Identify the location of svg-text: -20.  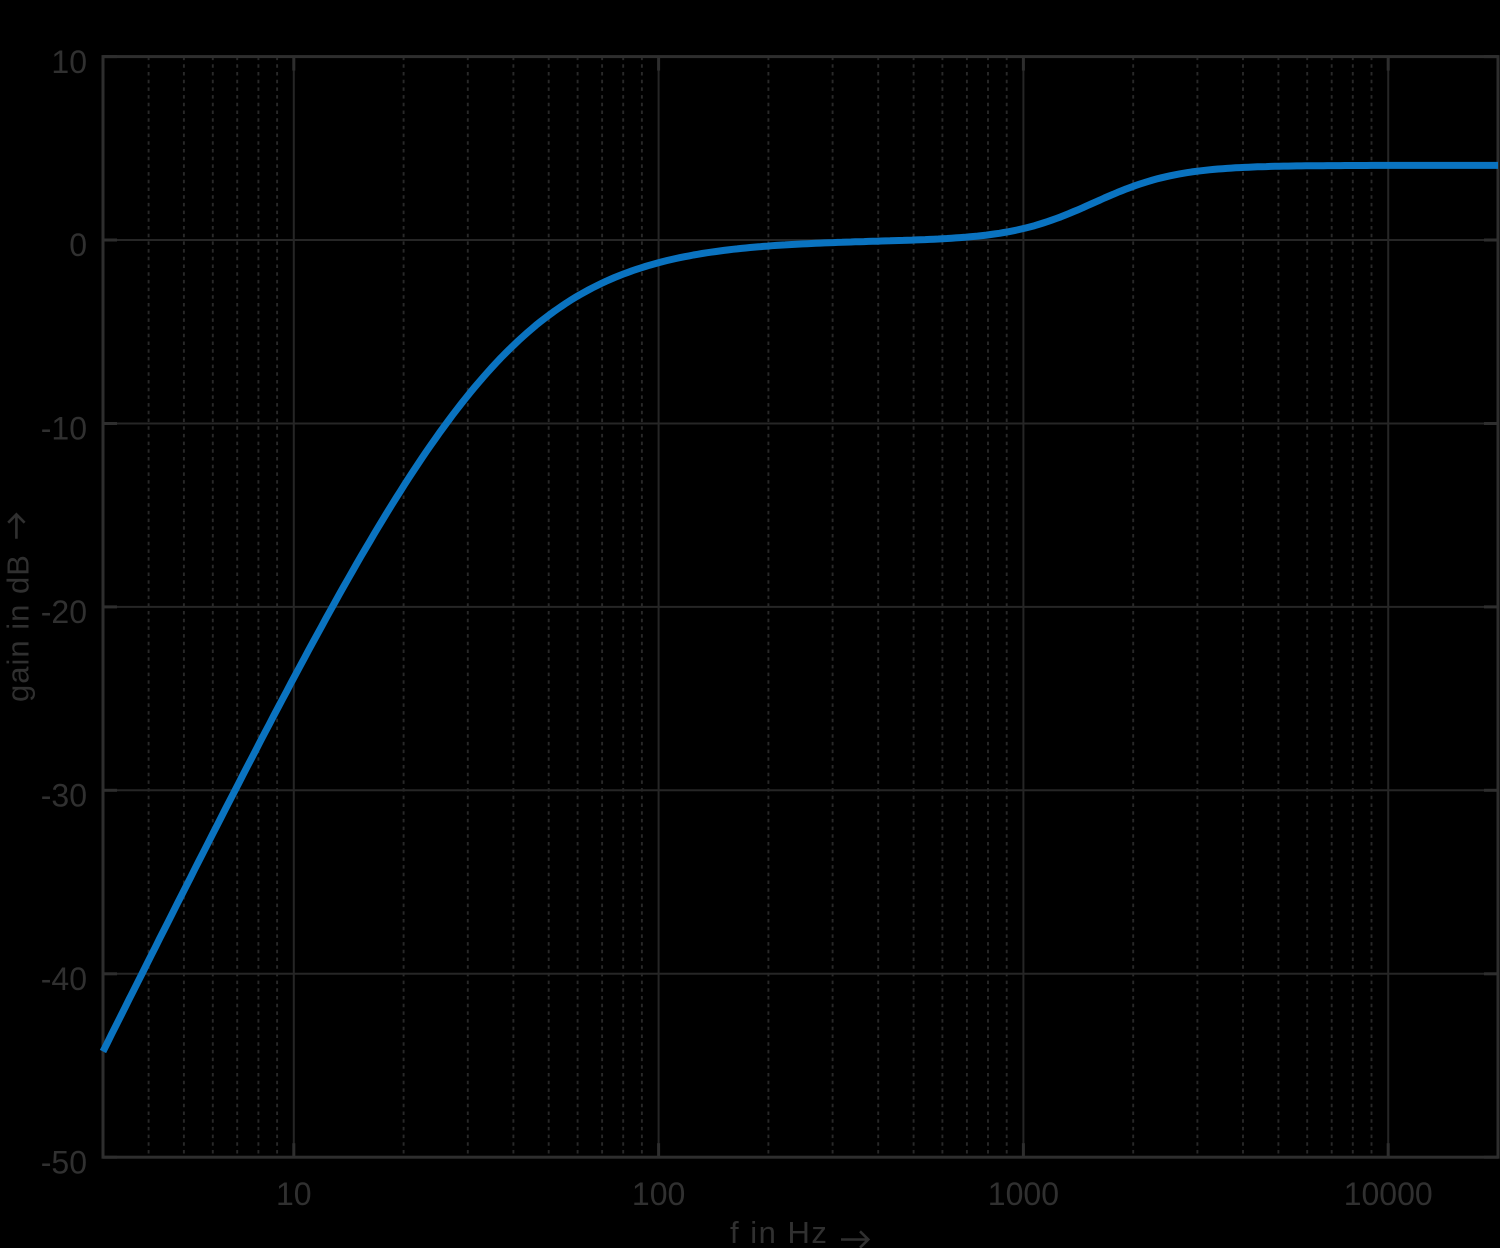
(64, 612).